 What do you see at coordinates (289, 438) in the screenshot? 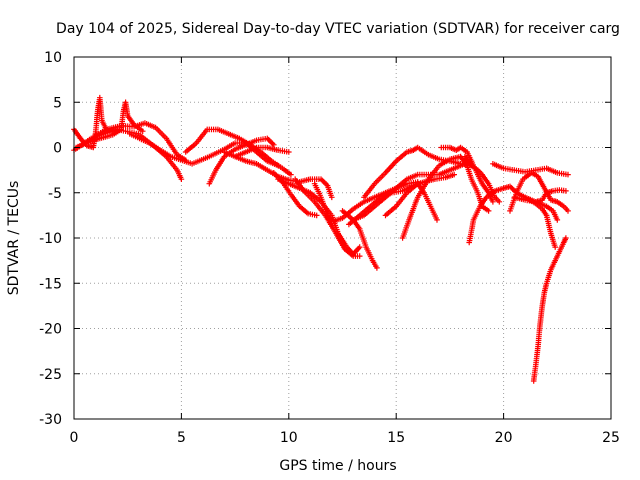
I see `x-tick-label: 10` at bounding box center [289, 438].